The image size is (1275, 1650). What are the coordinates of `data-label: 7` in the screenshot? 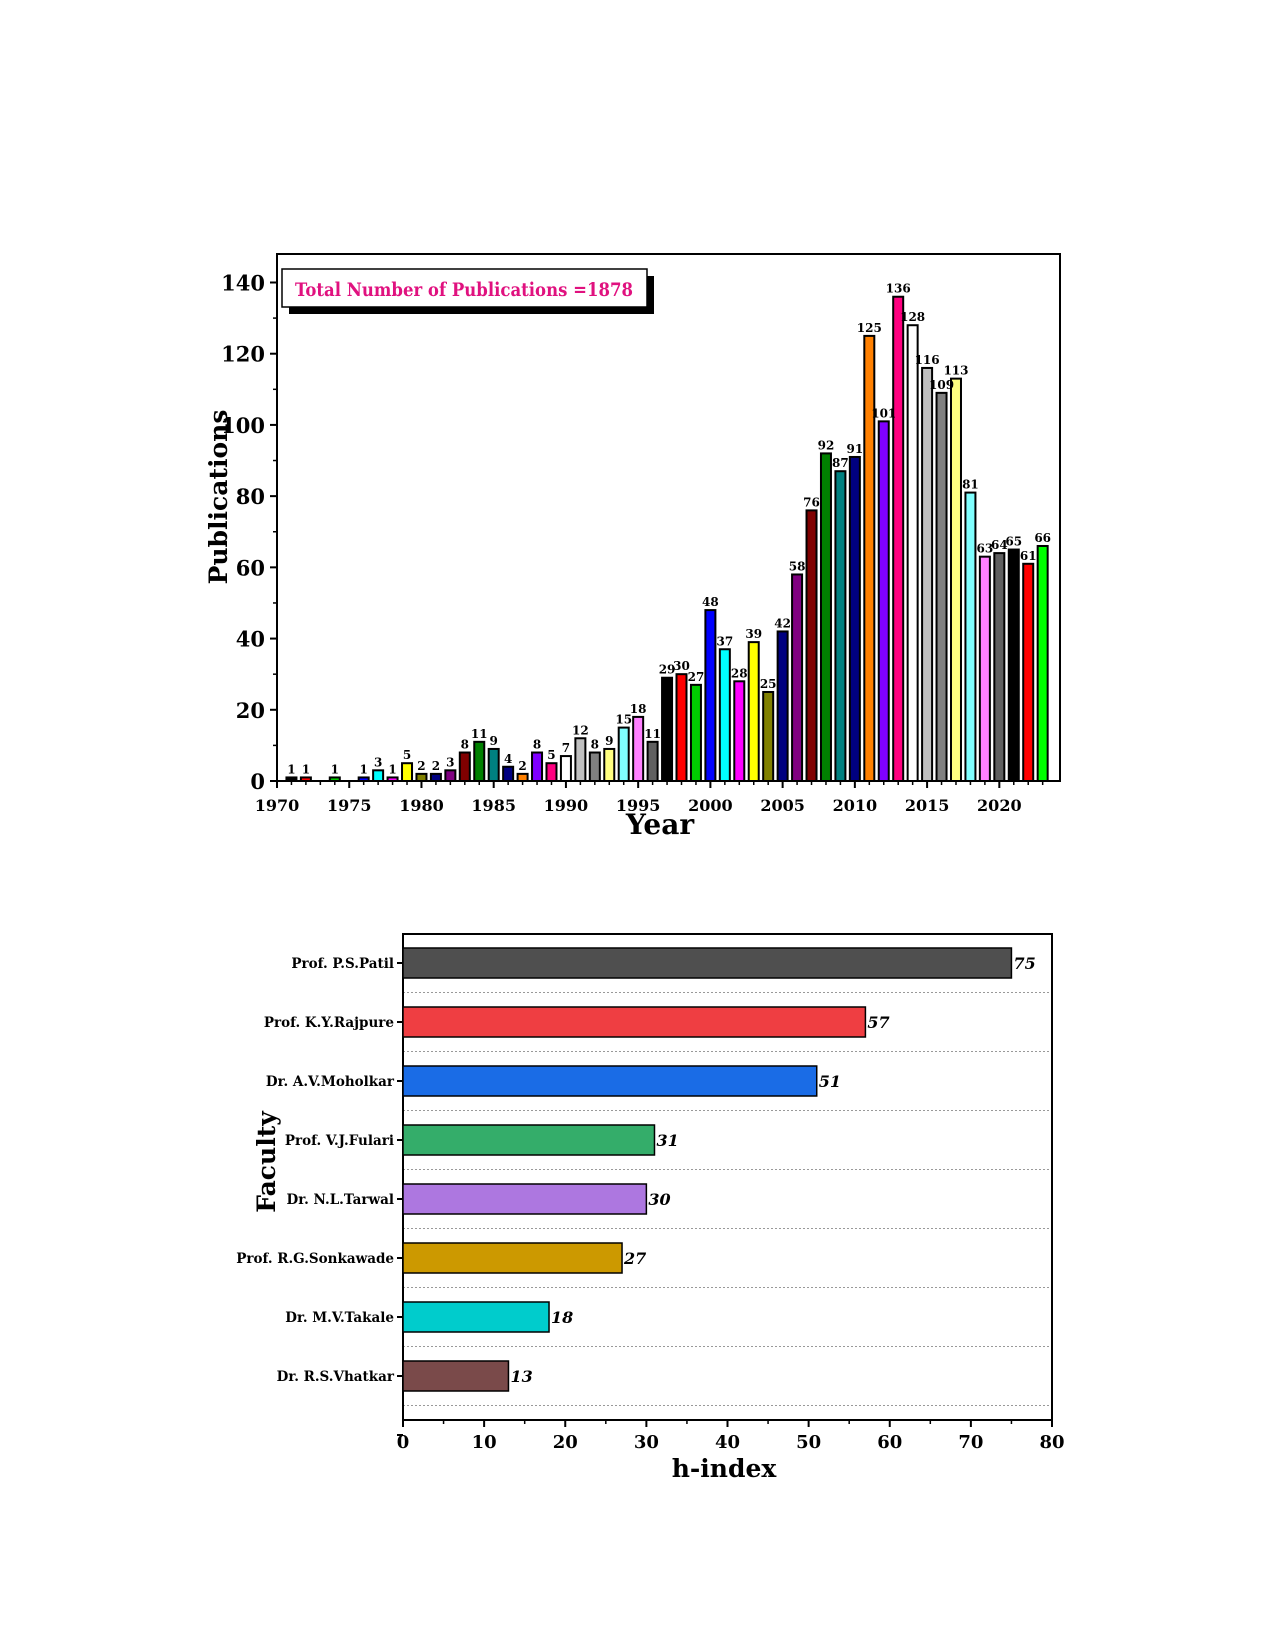 It's located at (566, 748).